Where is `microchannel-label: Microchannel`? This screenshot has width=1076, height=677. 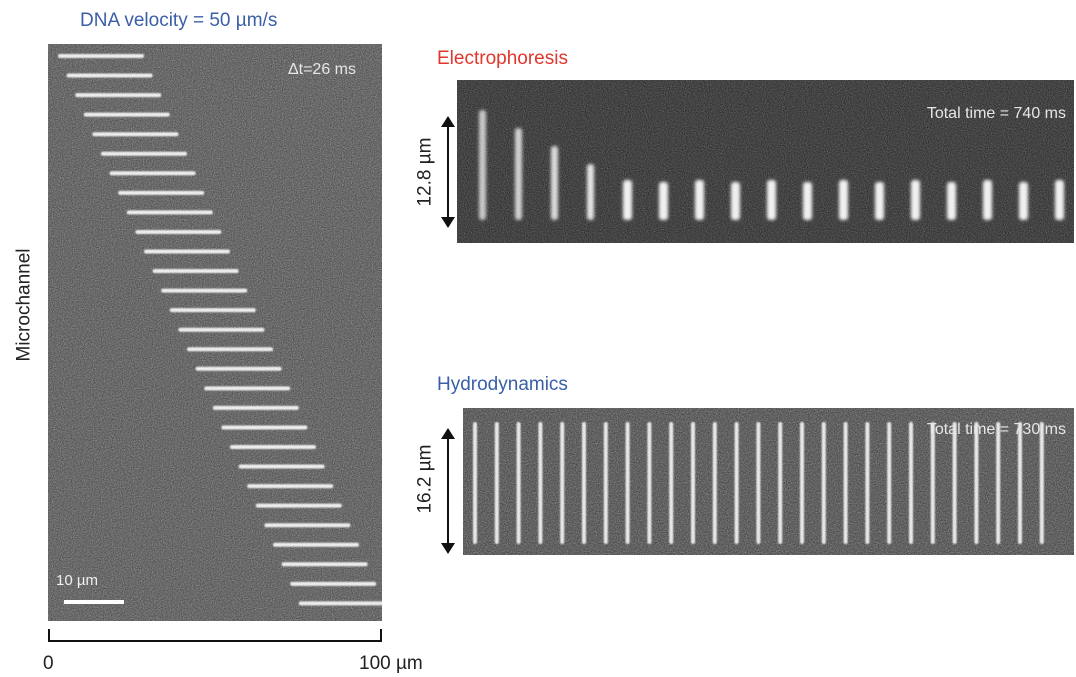
microchannel-label: Microchannel is located at coordinates (24, 305).